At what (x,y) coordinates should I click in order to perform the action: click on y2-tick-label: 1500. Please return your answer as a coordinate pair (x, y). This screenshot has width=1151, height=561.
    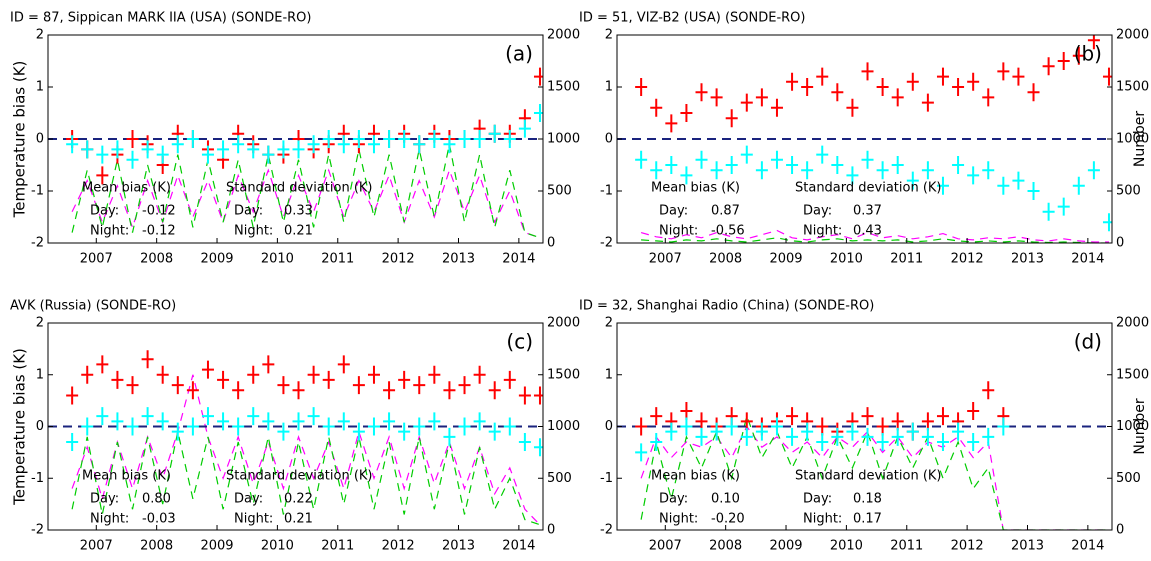
    Looking at the image, I should click on (1132, 374).